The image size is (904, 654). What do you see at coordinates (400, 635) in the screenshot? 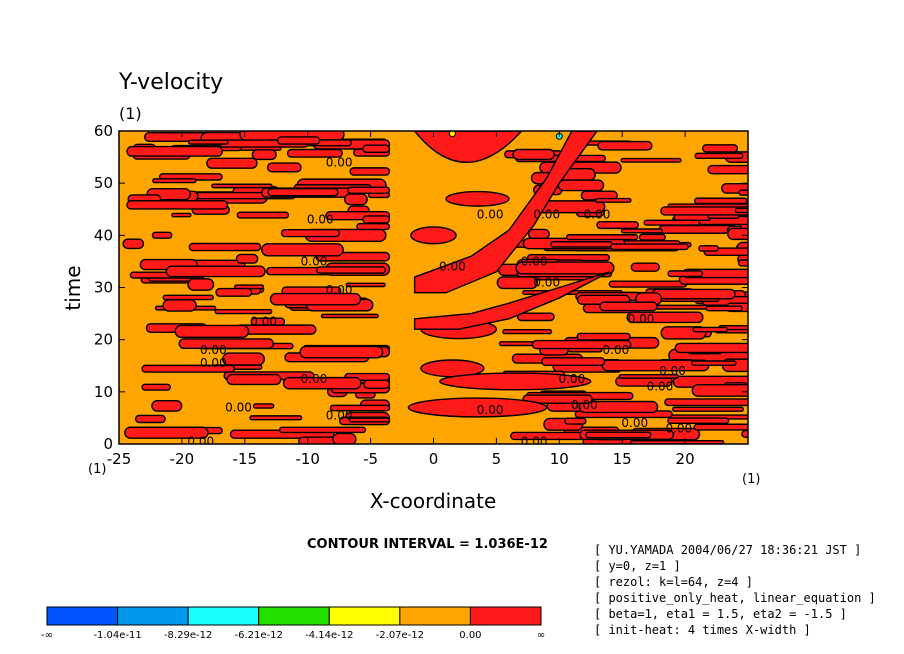
I see `legend-label: -2.07e-12` at bounding box center [400, 635].